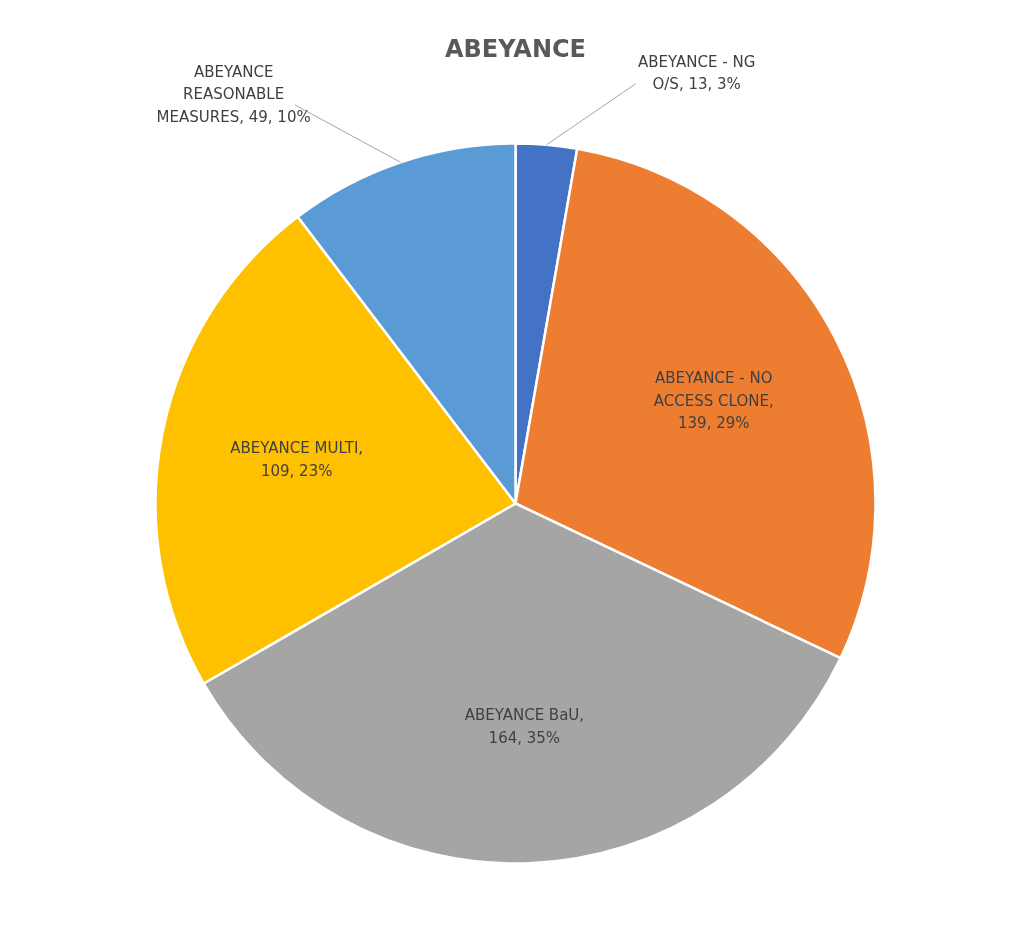  What do you see at coordinates (233, 94) in the screenshot?
I see `slice-label: ABEYANCE REASONABLE MEASURES, 49, 10%` at bounding box center [233, 94].